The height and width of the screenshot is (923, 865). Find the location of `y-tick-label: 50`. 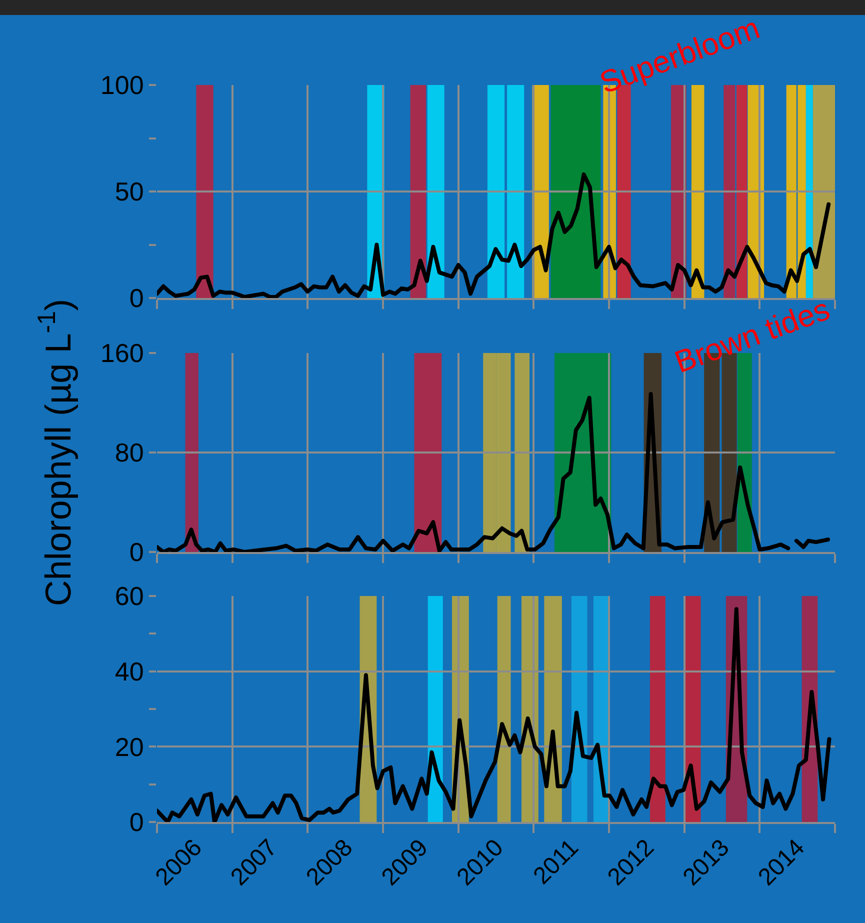

y-tick-label: 50 is located at coordinates (129, 191).